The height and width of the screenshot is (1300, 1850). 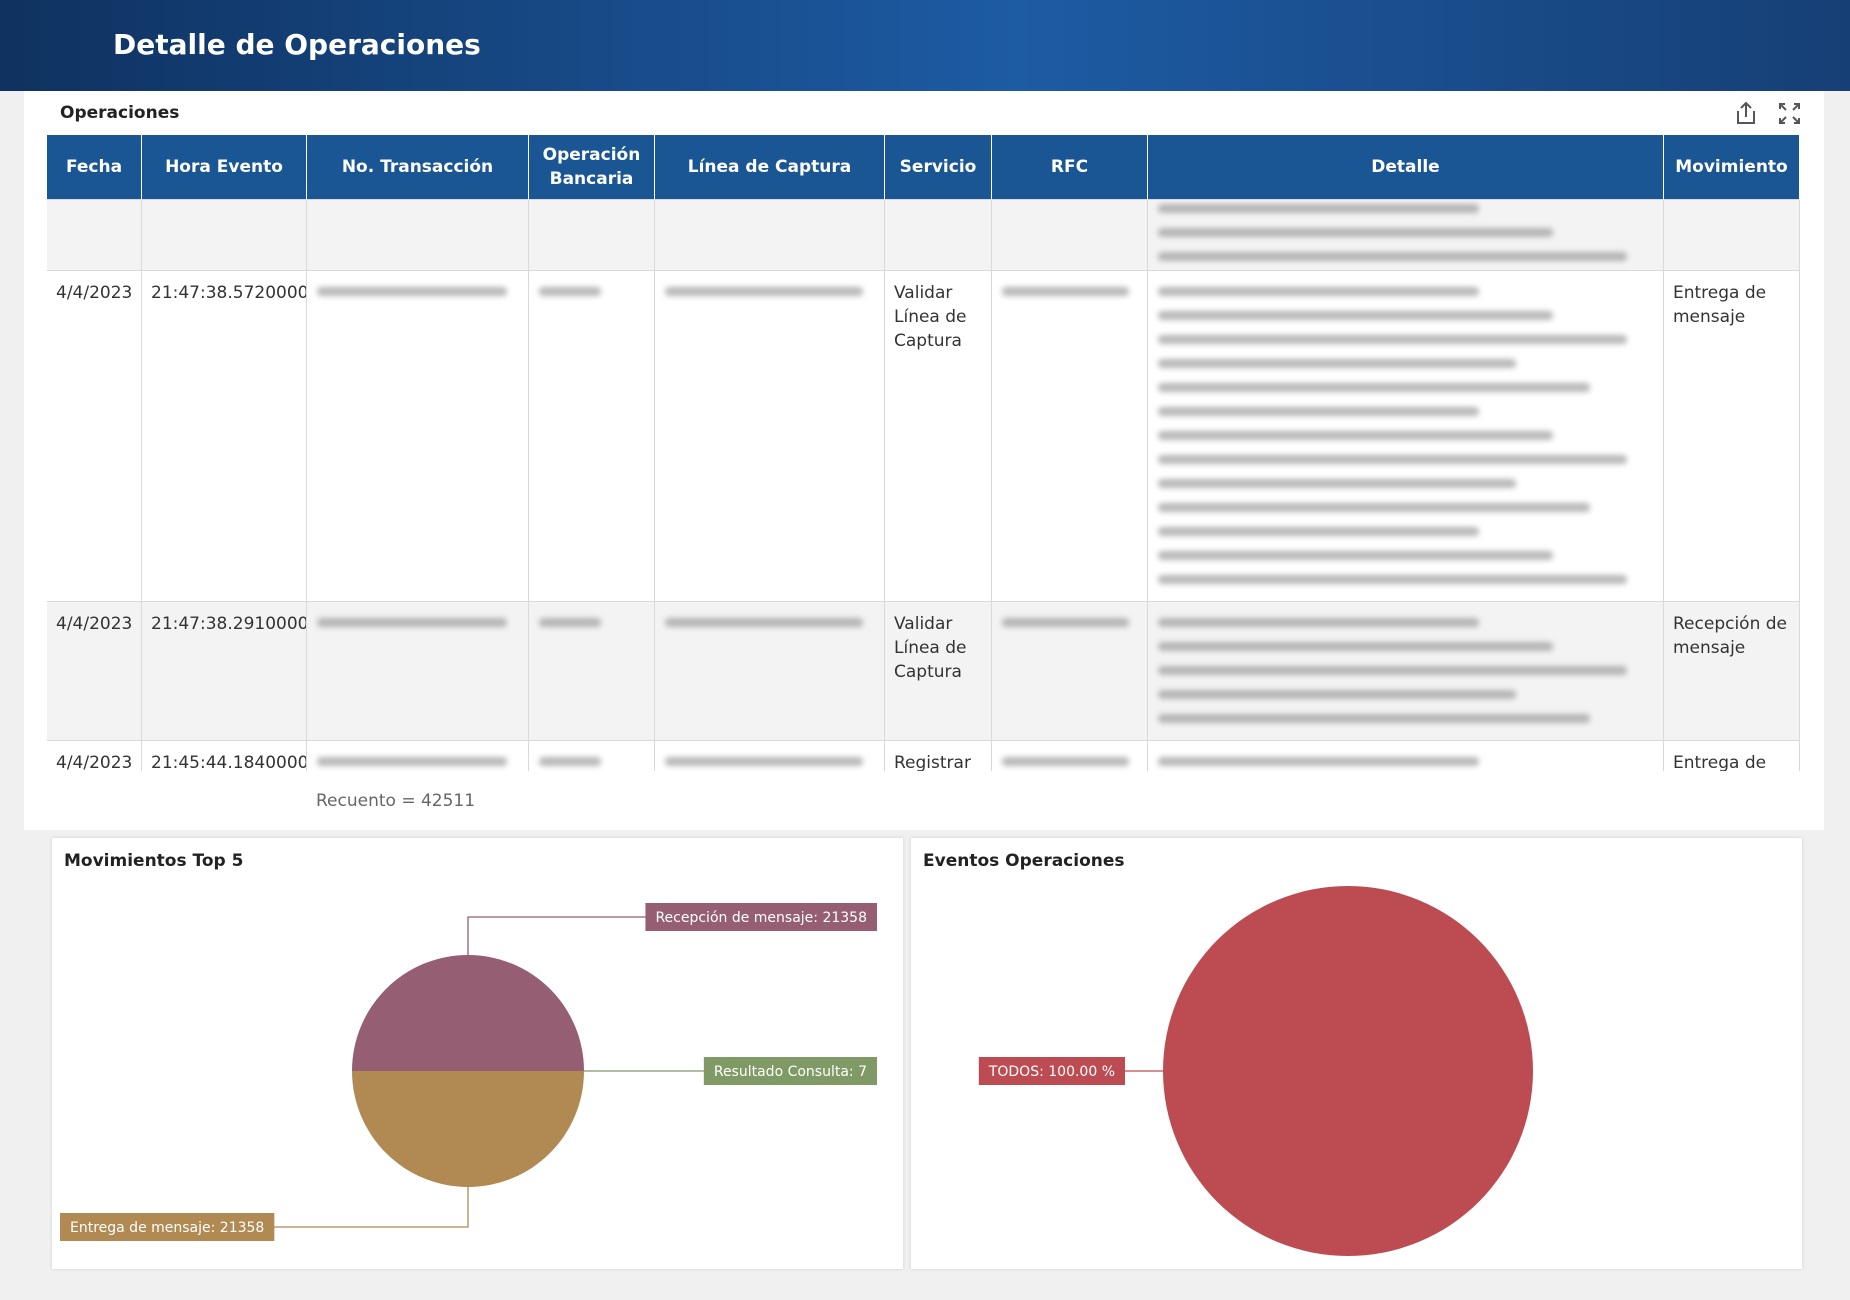 What do you see at coordinates (592, 167) in the screenshot?
I see `column-header: Operación Bancaria` at bounding box center [592, 167].